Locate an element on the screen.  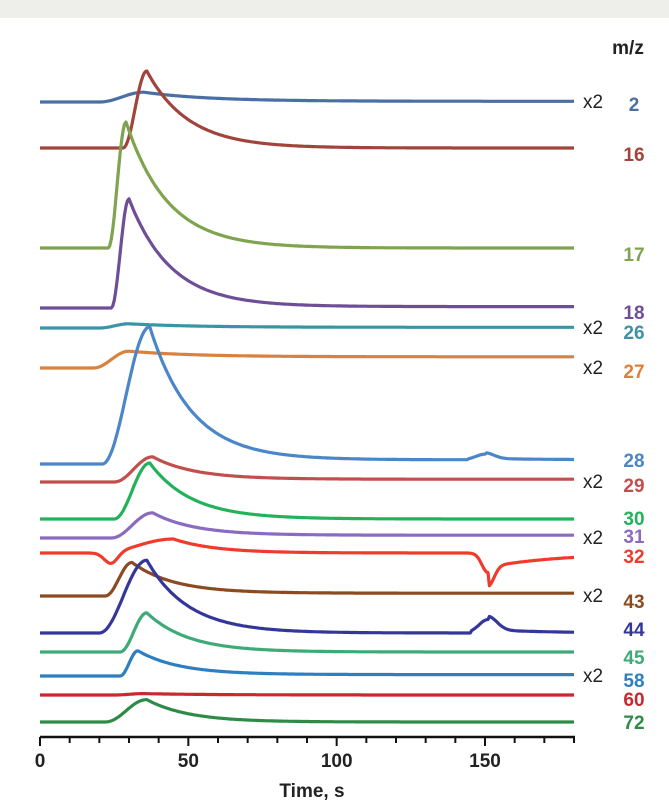
mz-label-32: 32 is located at coordinates (633, 557).